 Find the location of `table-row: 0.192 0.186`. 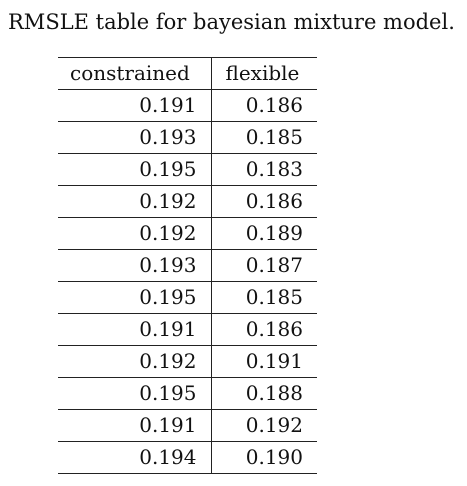

table-row: 0.192 0.186 is located at coordinates (187, 201).